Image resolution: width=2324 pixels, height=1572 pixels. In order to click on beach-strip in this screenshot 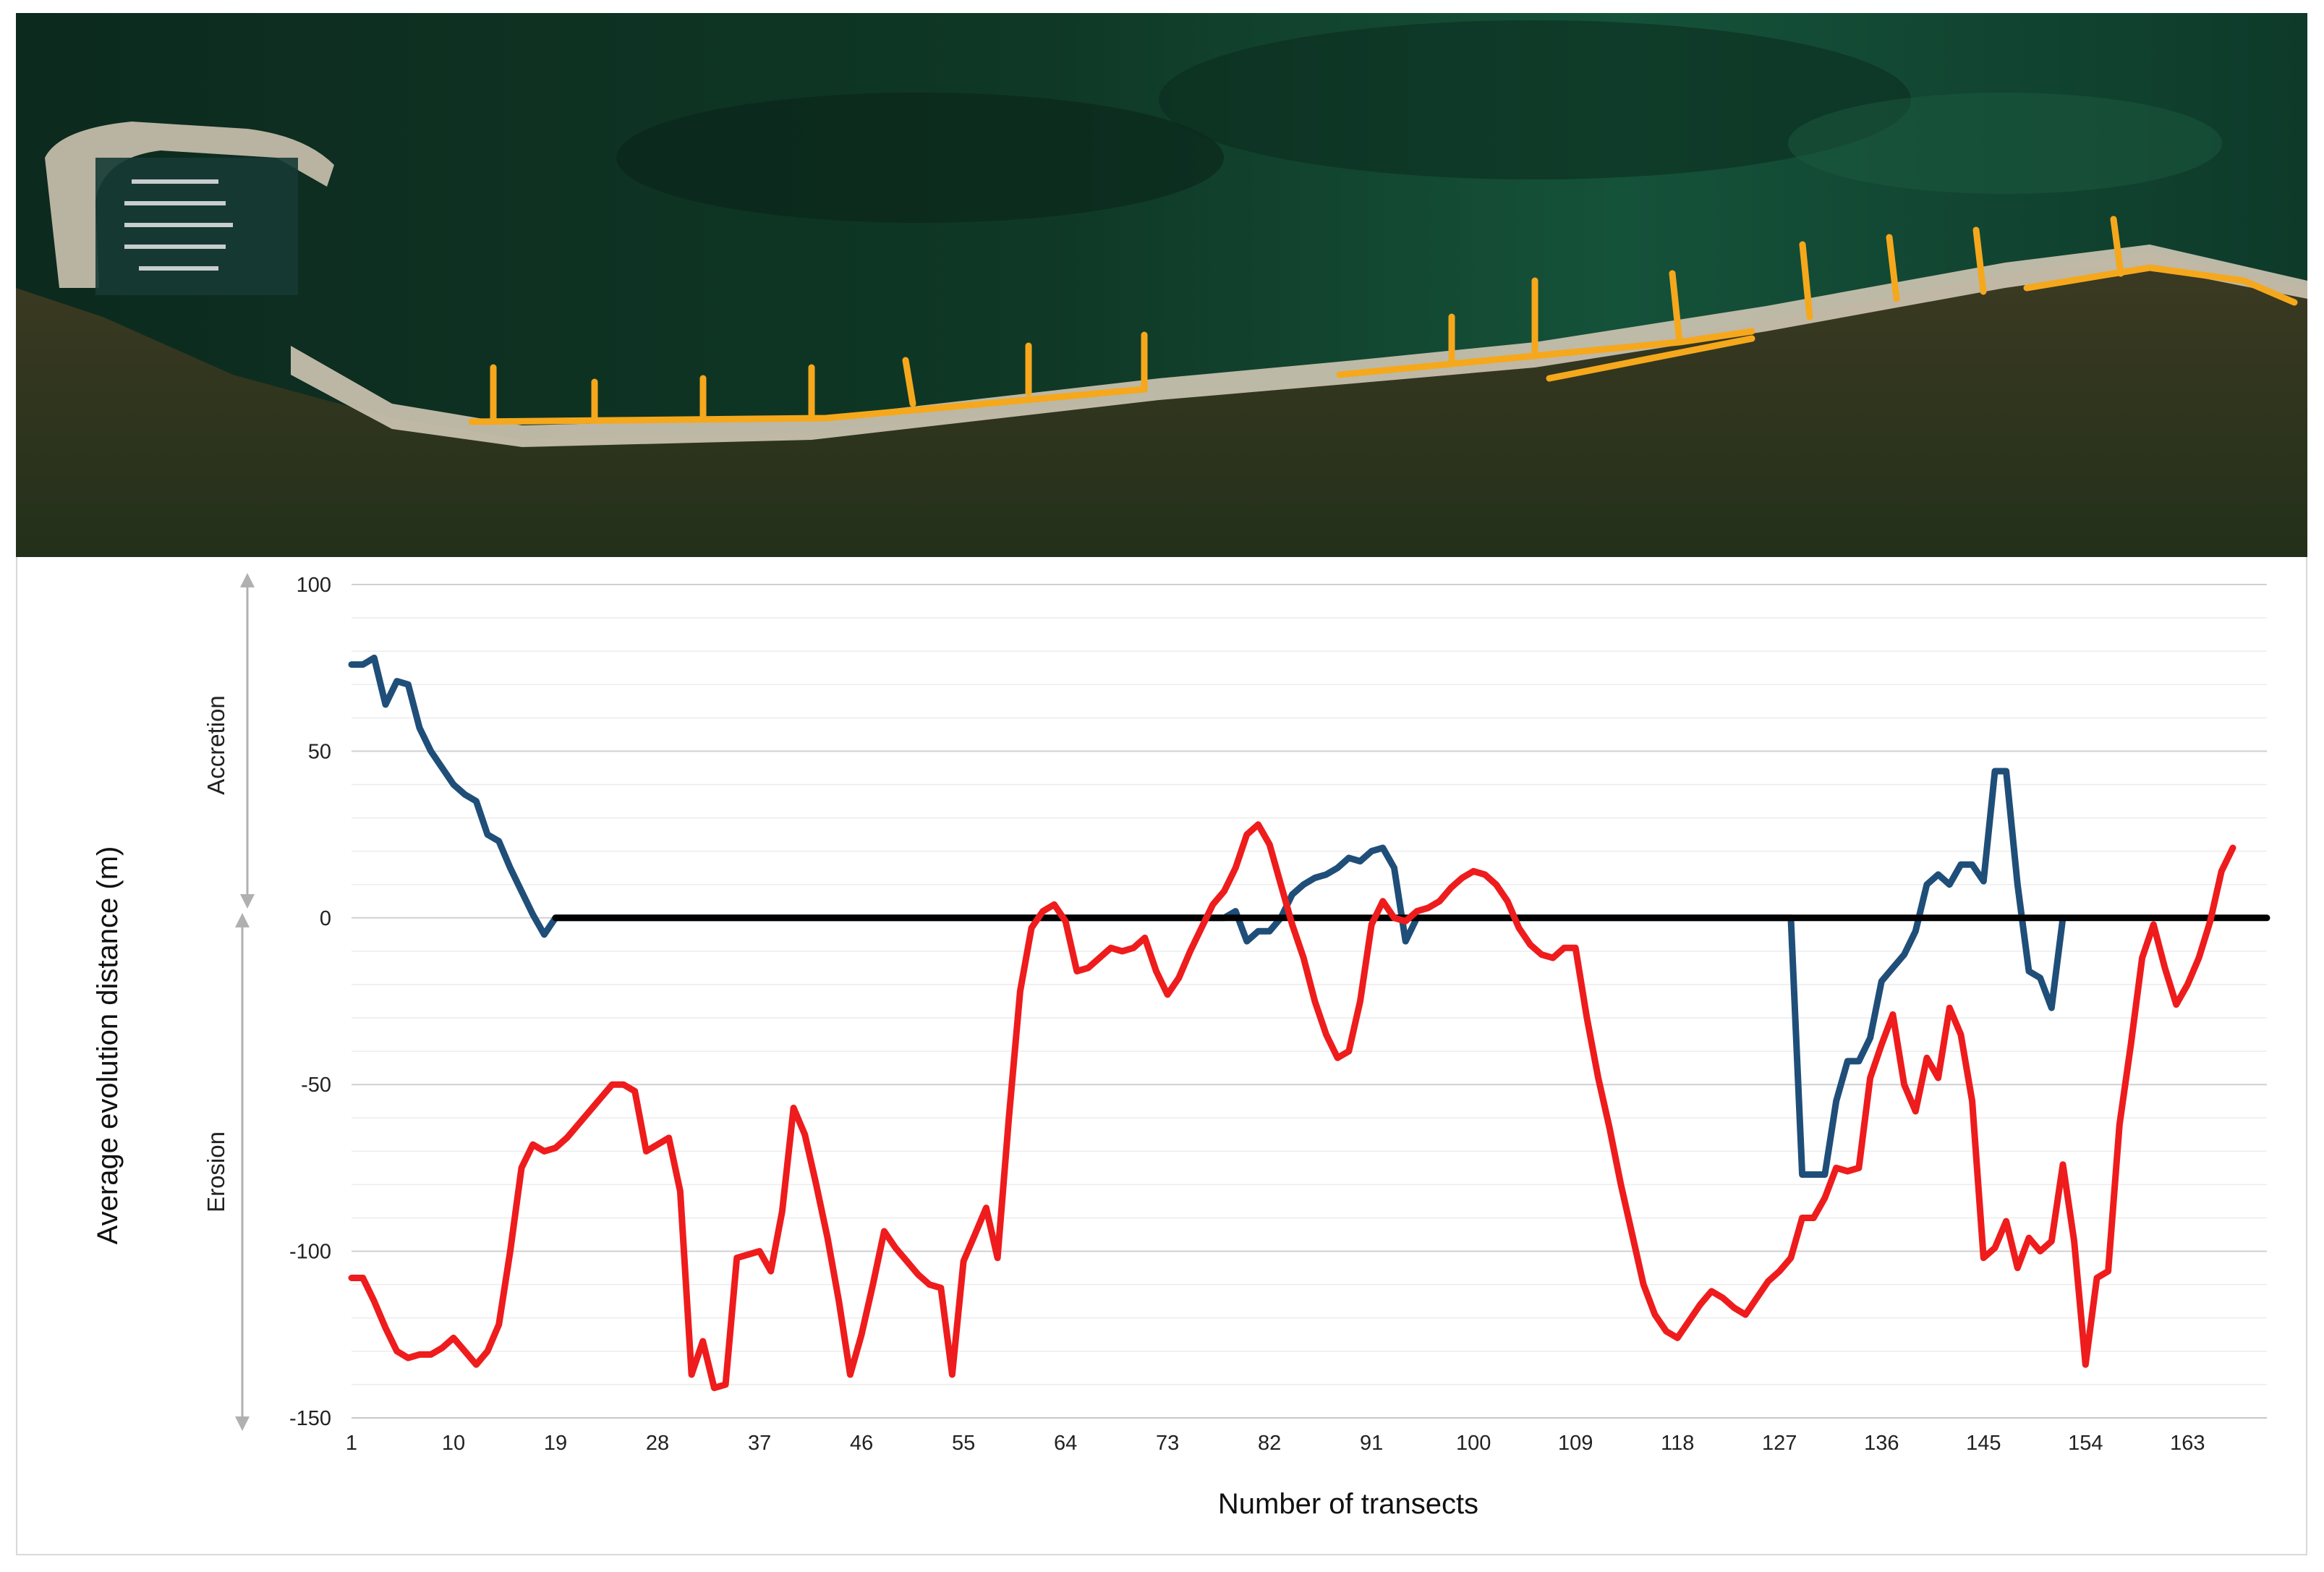, I will do `click(1299, 346)`.